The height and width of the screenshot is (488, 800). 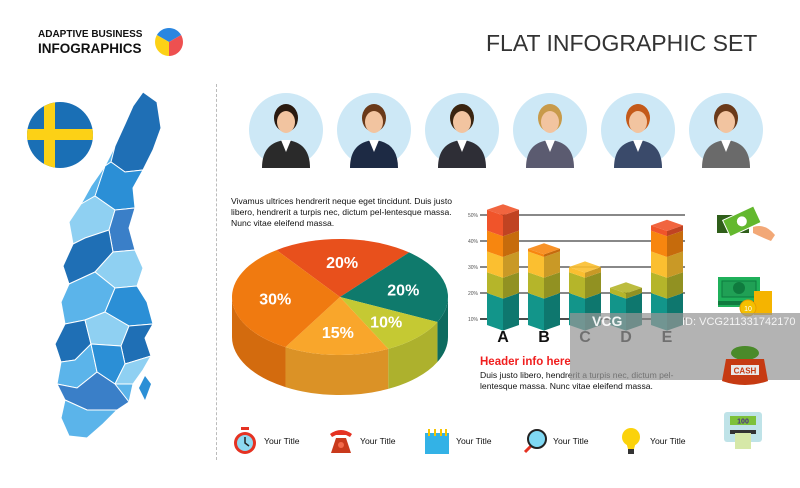 What do you see at coordinates (169, 42) in the screenshot?
I see `logo-pie-icon` at bounding box center [169, 42].